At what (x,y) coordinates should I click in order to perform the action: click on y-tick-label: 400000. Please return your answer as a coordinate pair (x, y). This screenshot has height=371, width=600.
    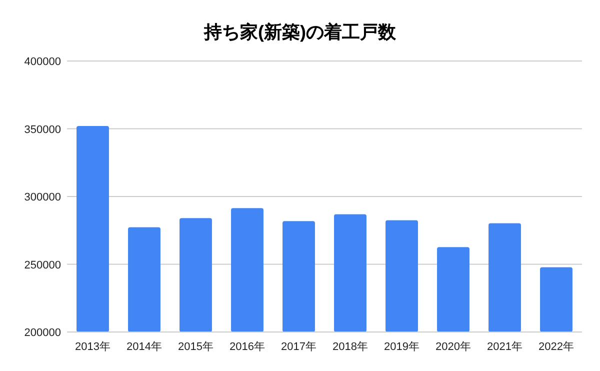
    Looking at the image, I should click on (42, 62).